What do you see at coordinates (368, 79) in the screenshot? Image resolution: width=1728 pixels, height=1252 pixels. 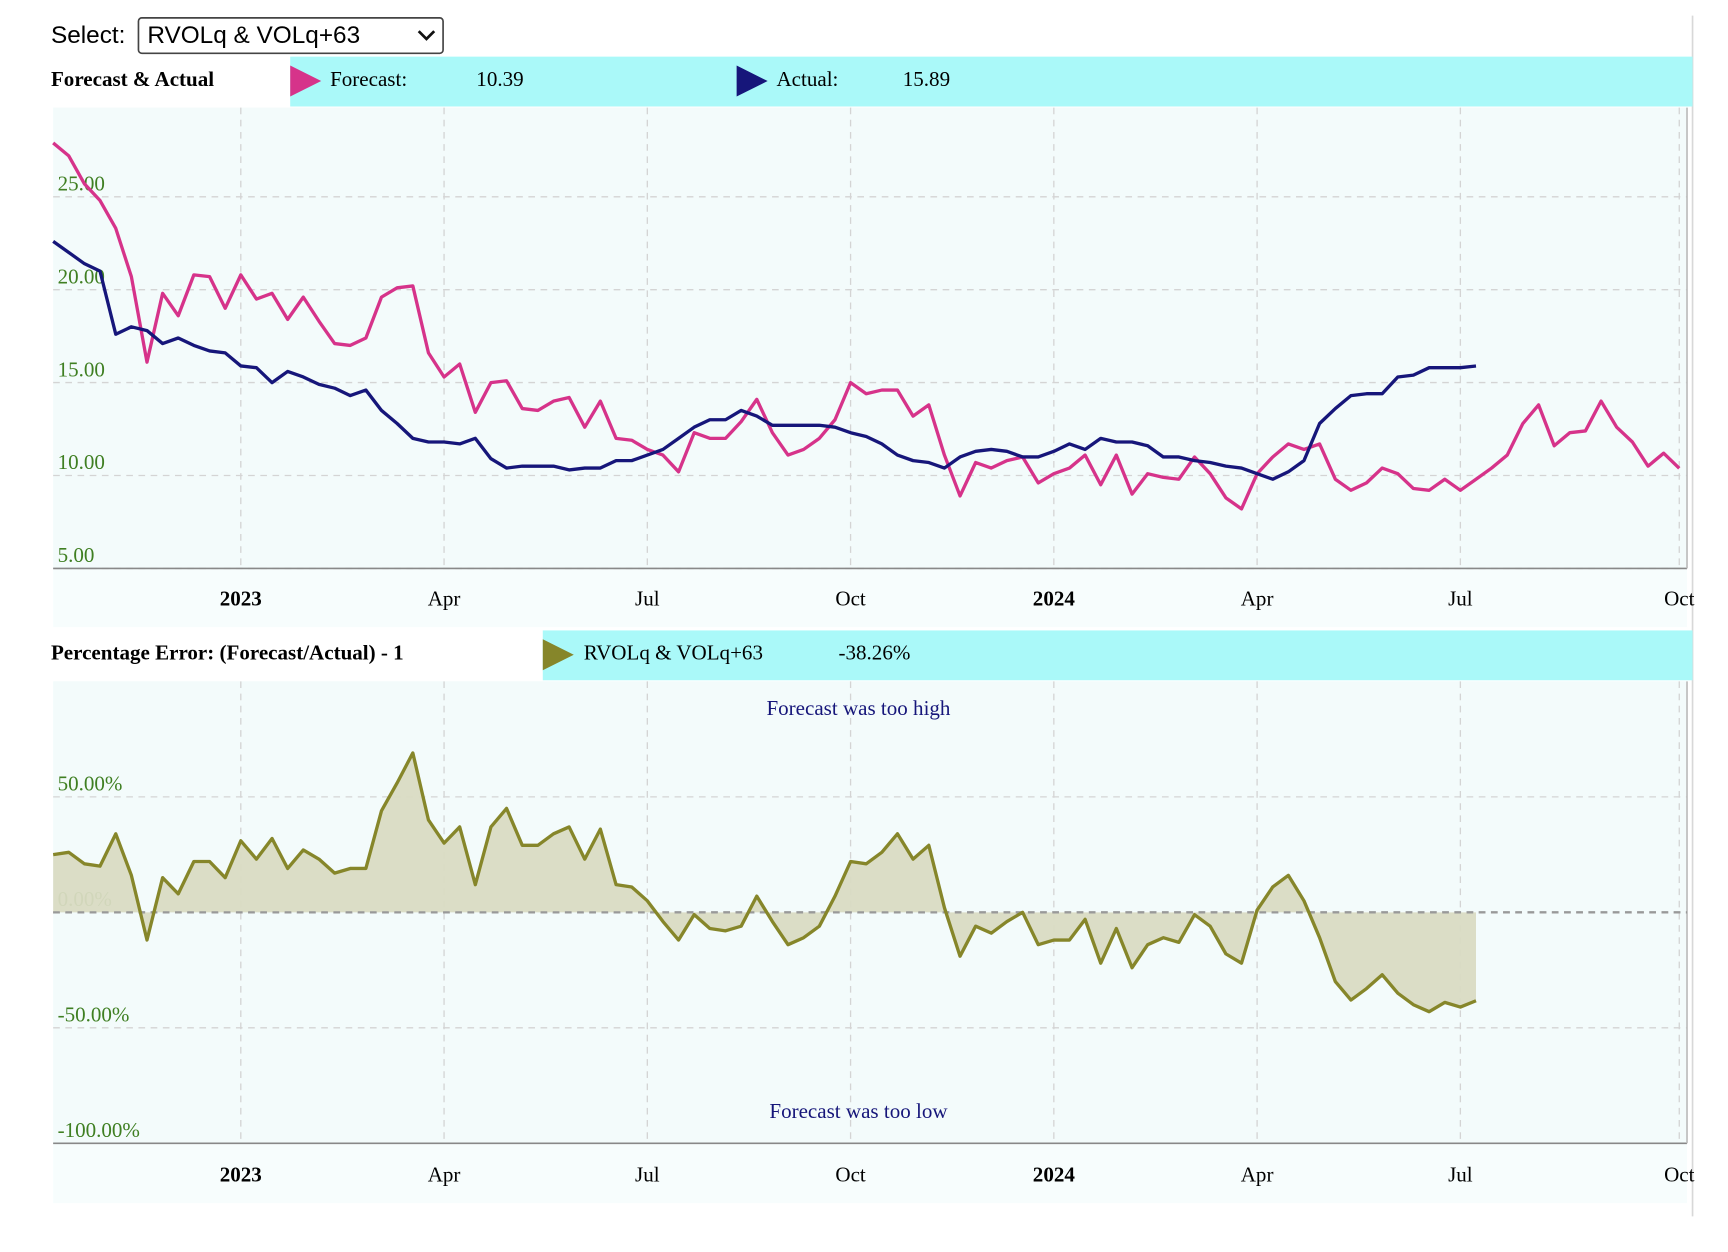 I see `legend-label: Forecast:` at bounding box center [368, 79].